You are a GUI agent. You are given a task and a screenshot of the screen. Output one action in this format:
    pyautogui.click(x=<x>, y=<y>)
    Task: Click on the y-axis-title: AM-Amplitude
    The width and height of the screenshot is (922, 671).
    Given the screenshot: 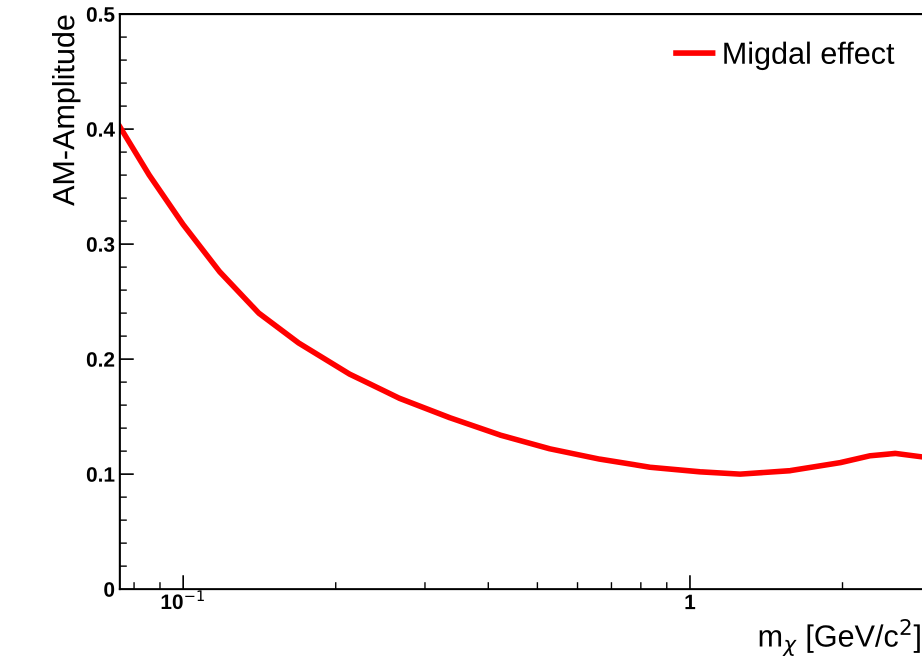 What is the action you would take?
    pyautogui.click(x=66, y=110)
    